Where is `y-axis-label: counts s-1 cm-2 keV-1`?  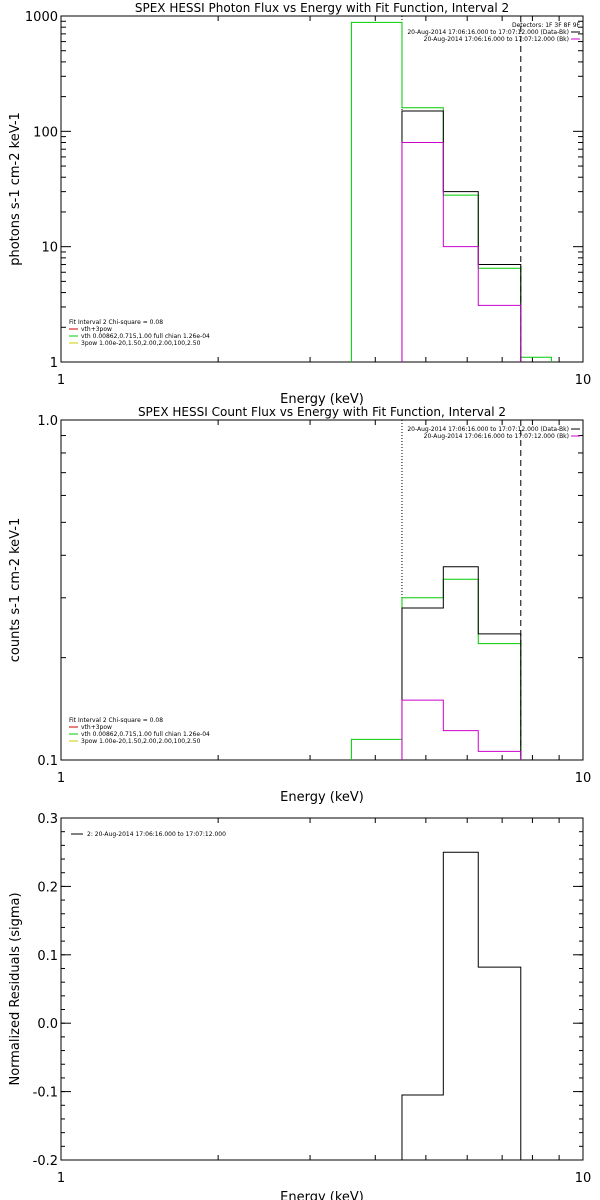 y-axis-label: counts s-1 cm-2 keV-1 is located at coordinates (15, 590).